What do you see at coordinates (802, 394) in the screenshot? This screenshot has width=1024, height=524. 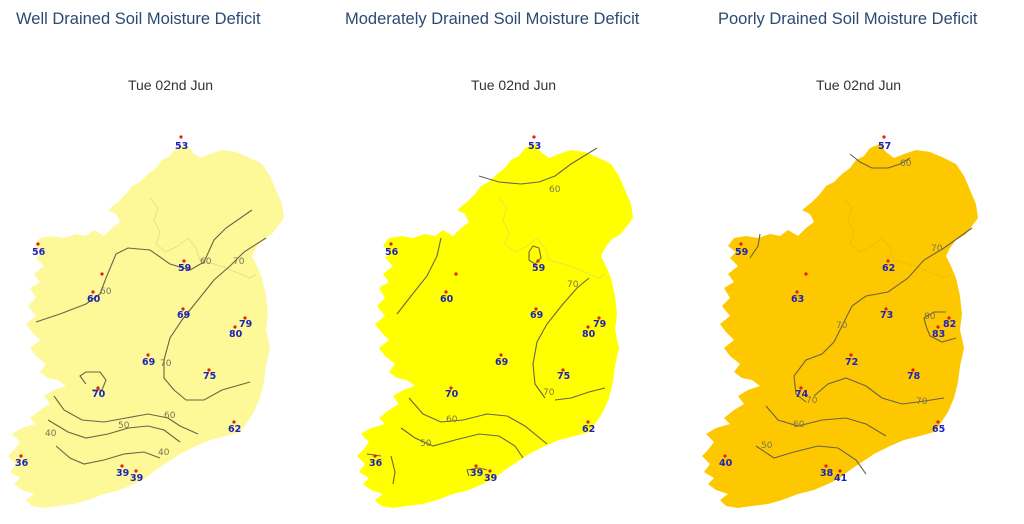 I see `station-label: 74` at bounding box center [802, 394].